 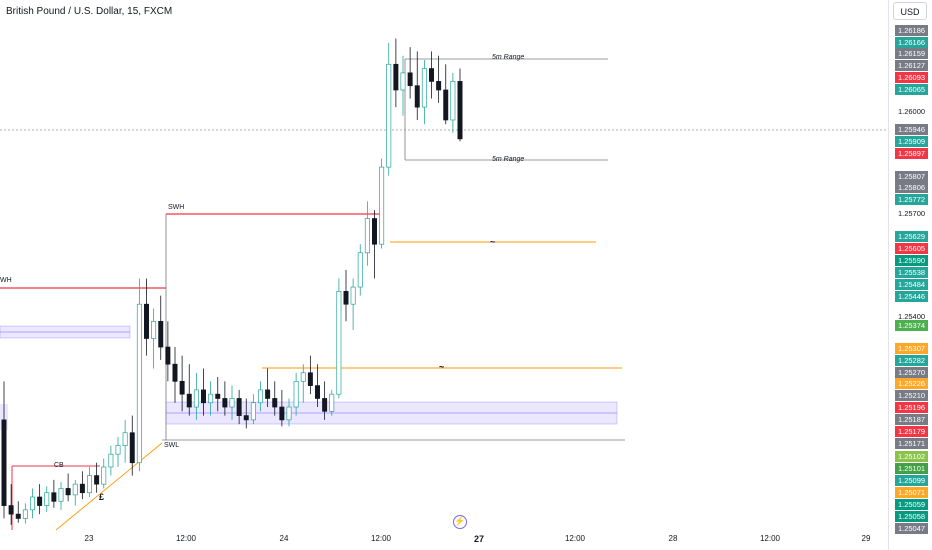 I want to click on price-tag: 1.25058, so click(x=911, y=516).